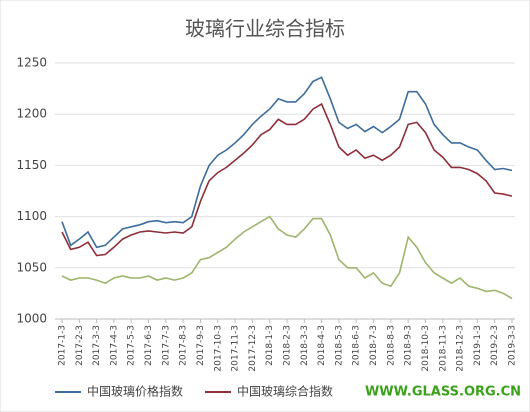 This screenshot has width=530, height=412. Describe the element at coordinates (495, 345) in the screenshot. I see `x-tick-label: 2019-2-3` at that location.